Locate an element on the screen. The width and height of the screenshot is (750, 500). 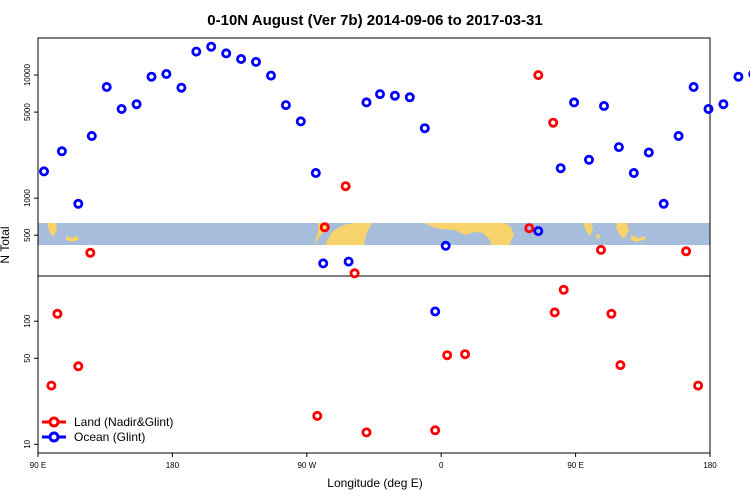
y-tick-label: 10 is located at coordinates (27, 443).